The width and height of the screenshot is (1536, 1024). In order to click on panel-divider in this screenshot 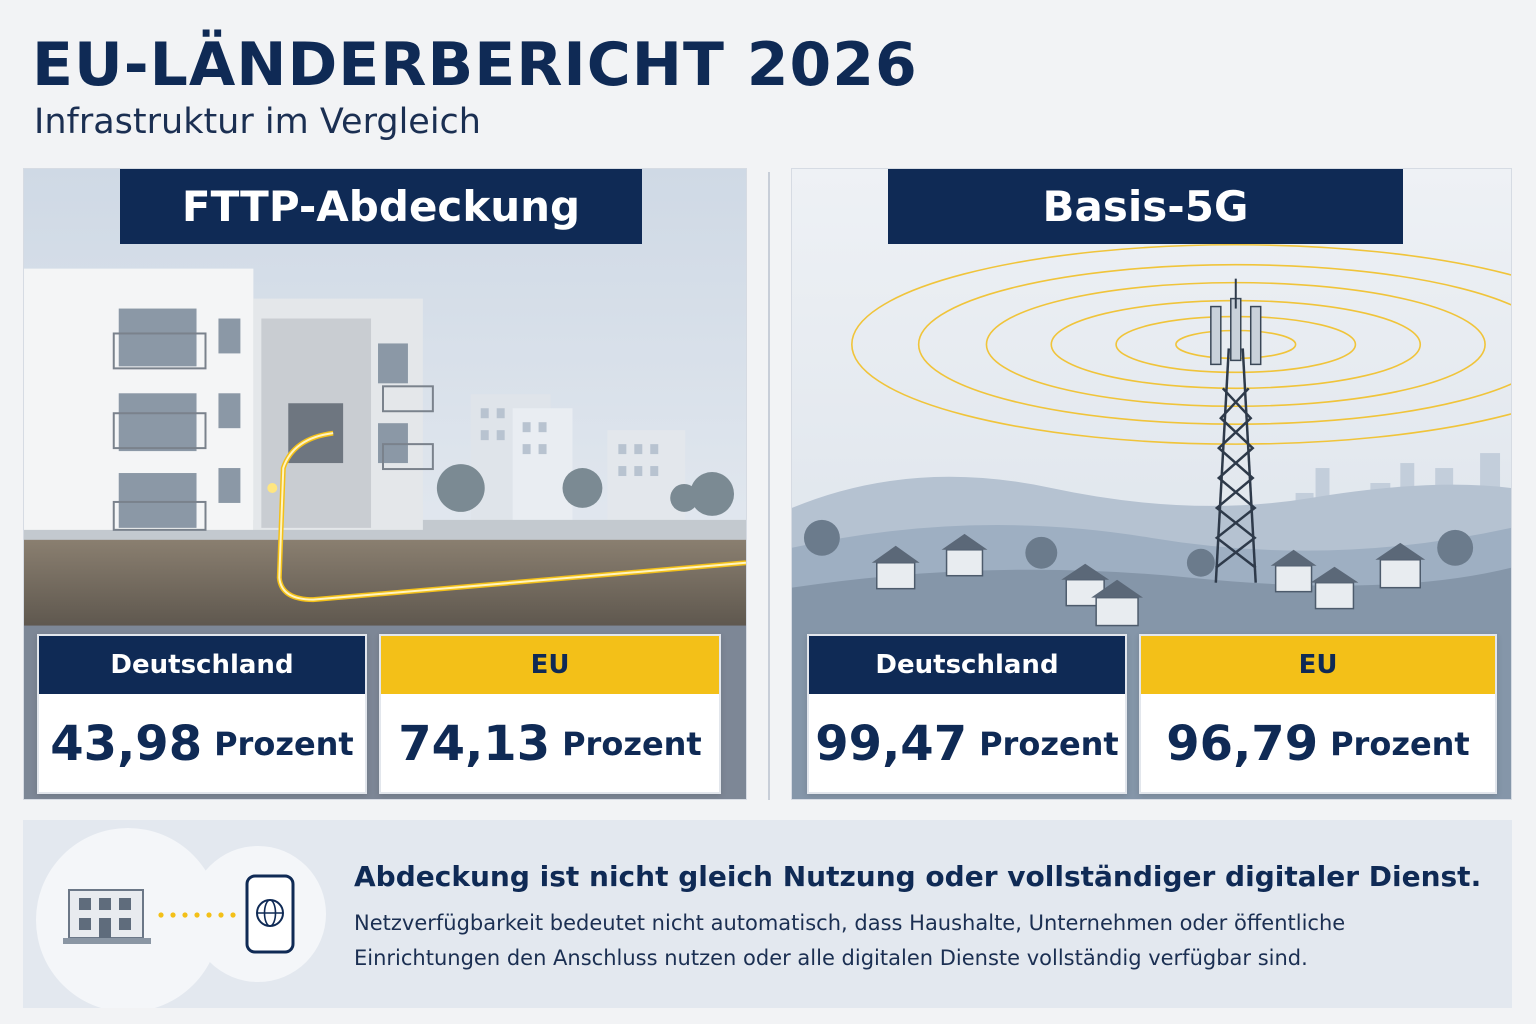, I will do `click(769, 486)`.